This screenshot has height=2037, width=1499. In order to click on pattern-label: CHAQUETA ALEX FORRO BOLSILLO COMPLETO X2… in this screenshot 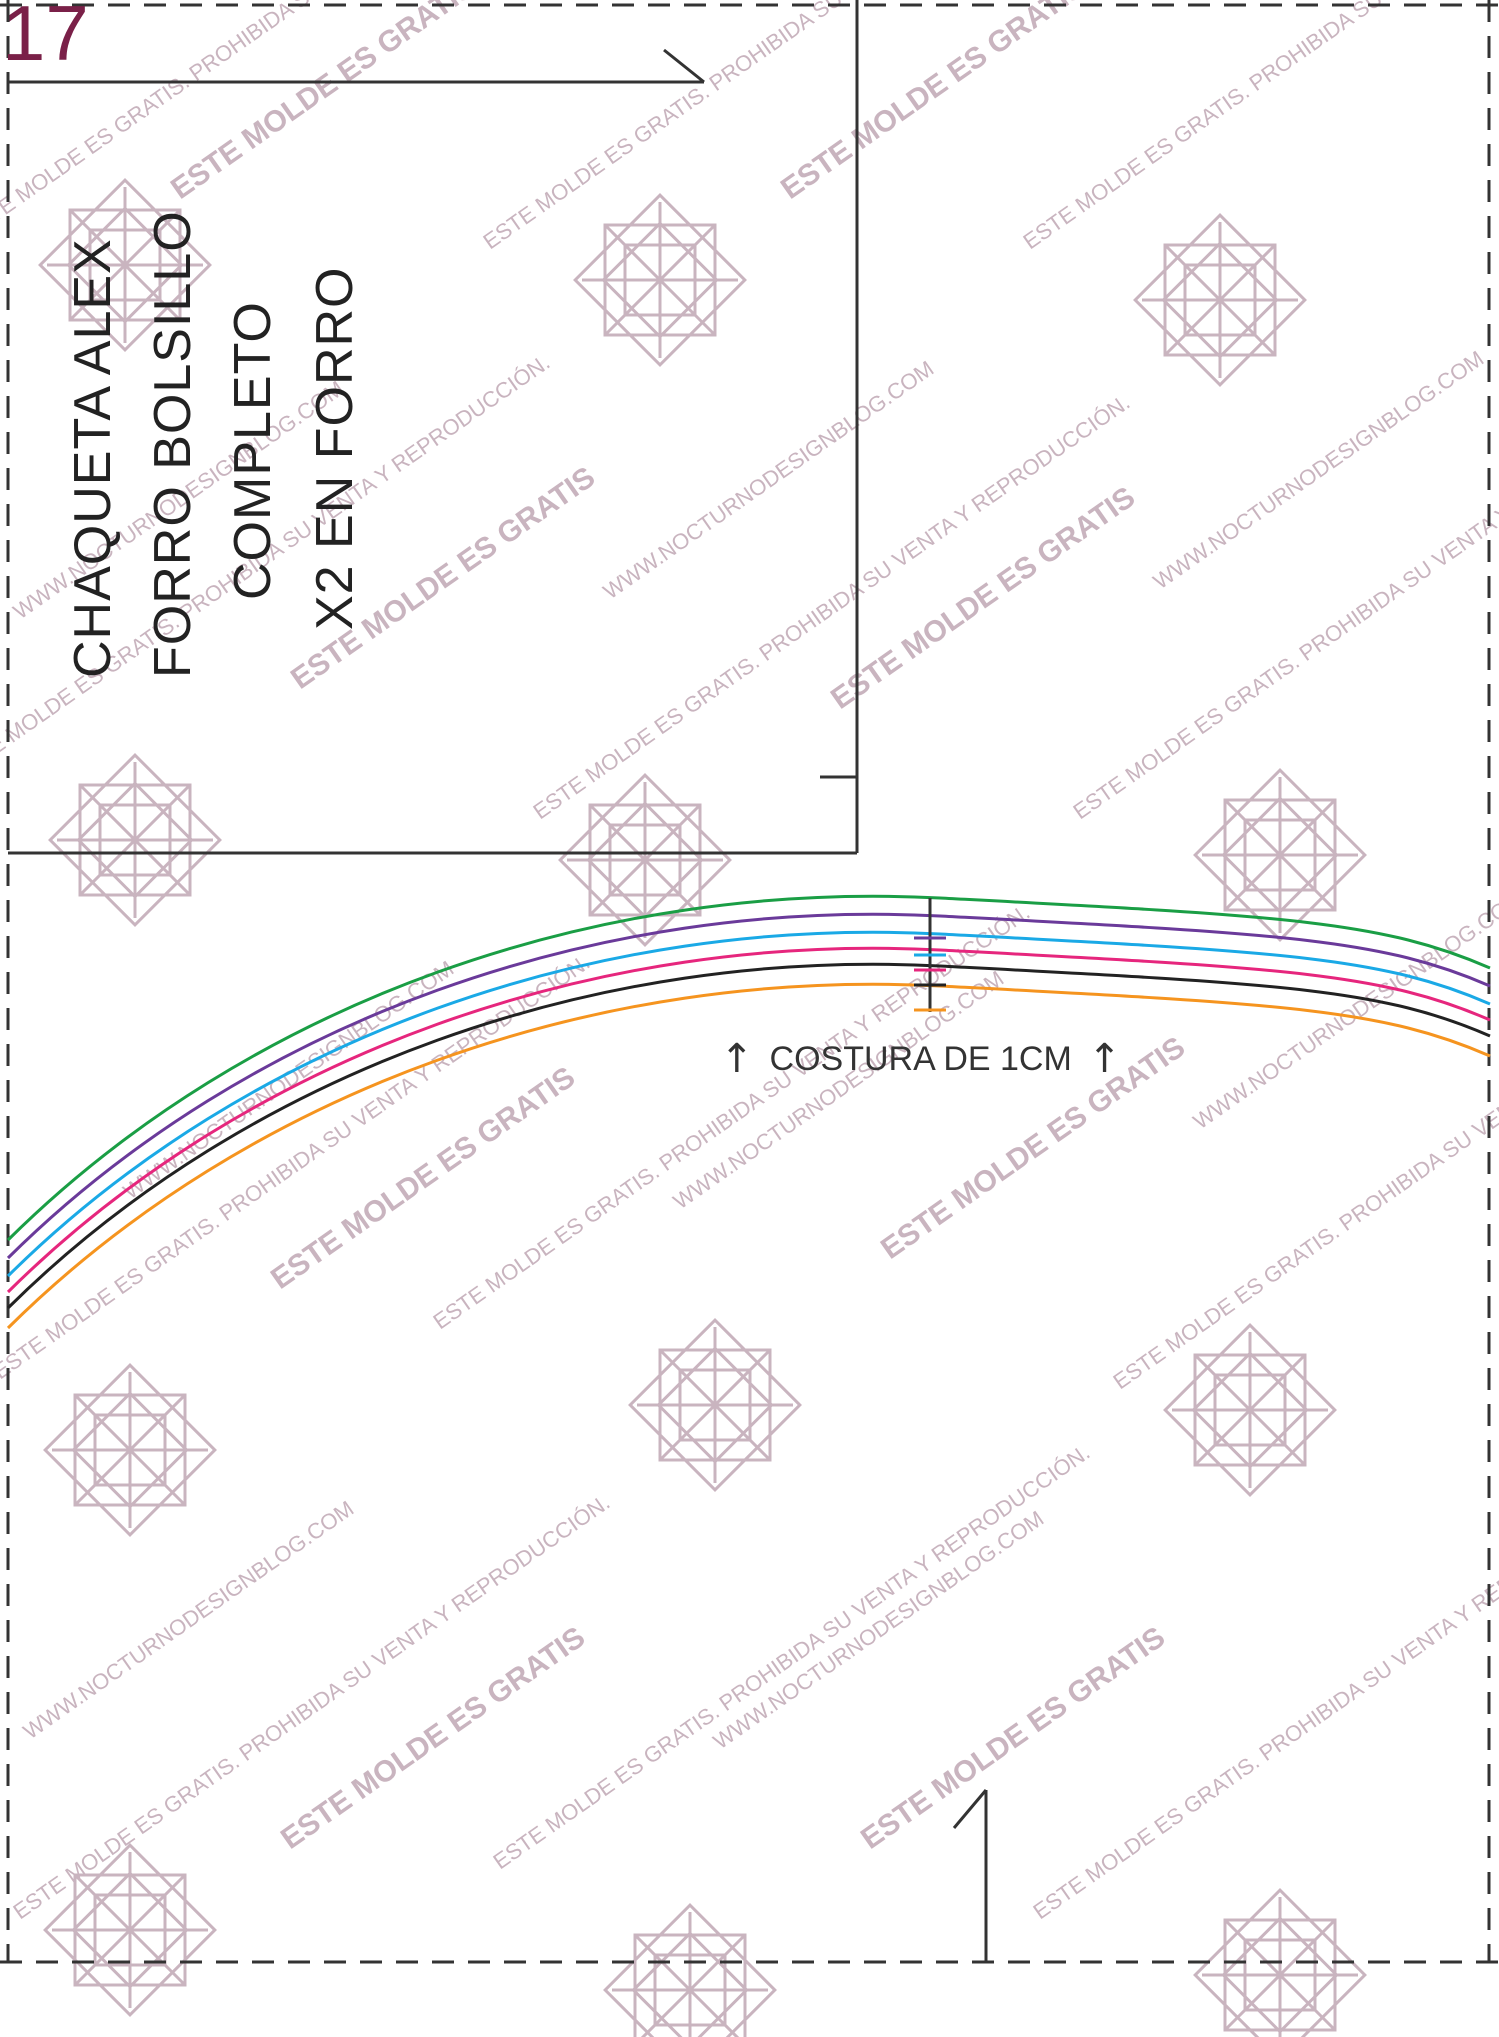, I will do `click(215, 450)`.